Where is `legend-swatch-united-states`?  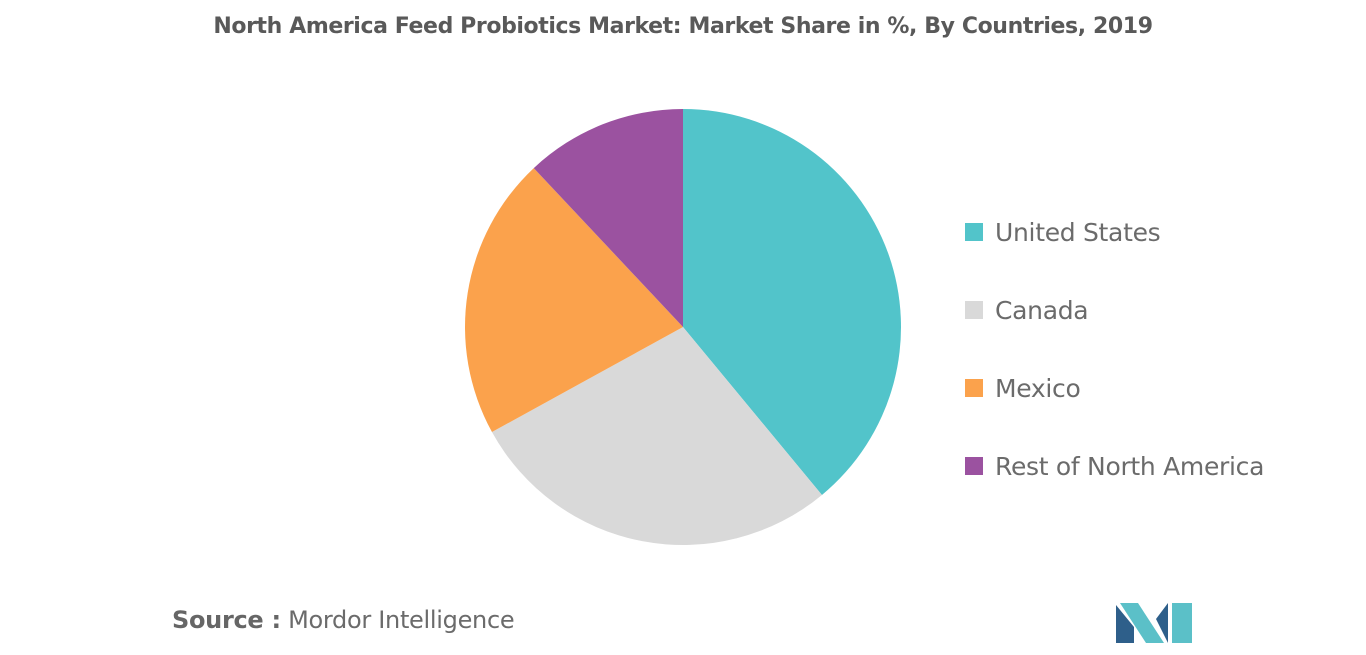
legend-swatch-united-states is located at coordinates (974, 232).